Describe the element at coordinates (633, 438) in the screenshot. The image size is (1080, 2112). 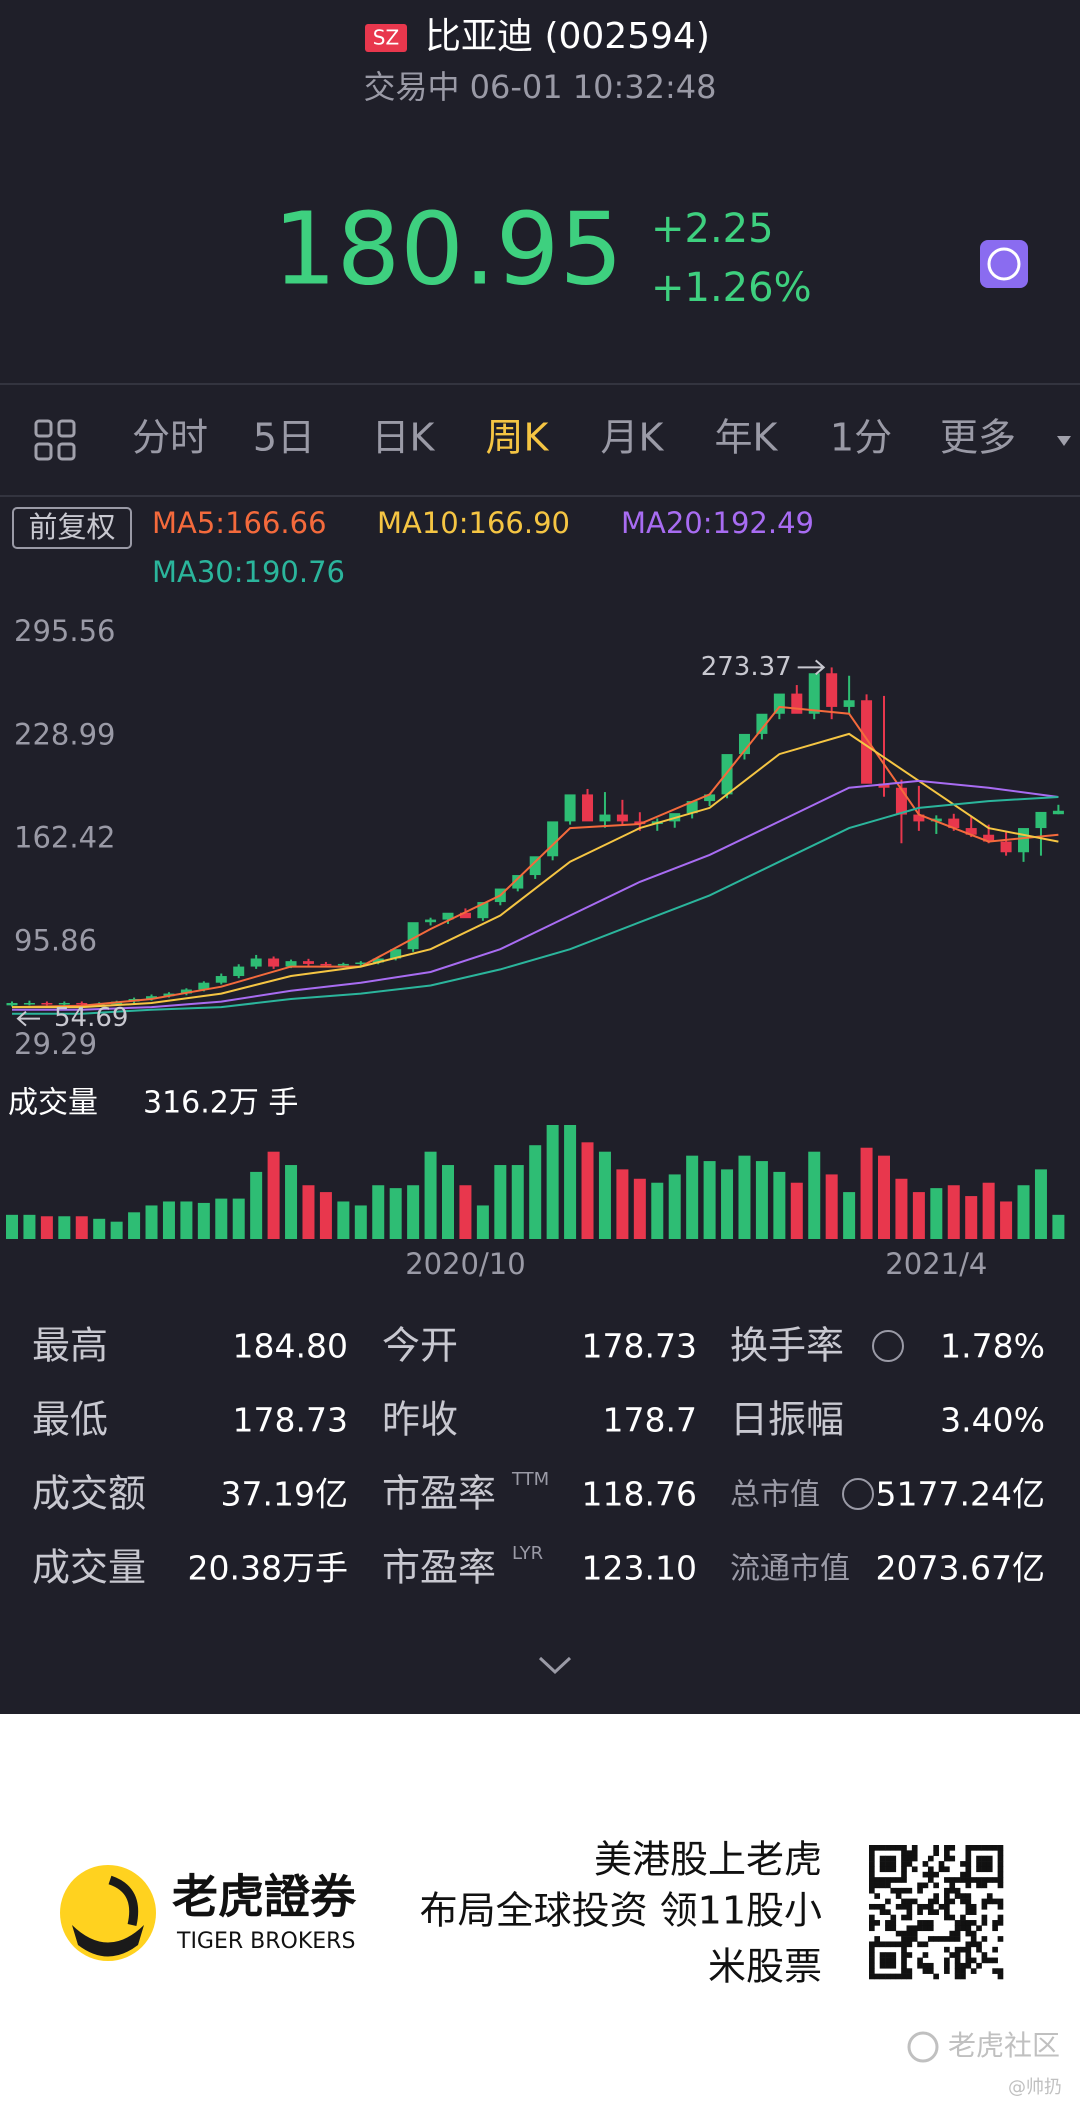
I see `tab: 月K` at that location.